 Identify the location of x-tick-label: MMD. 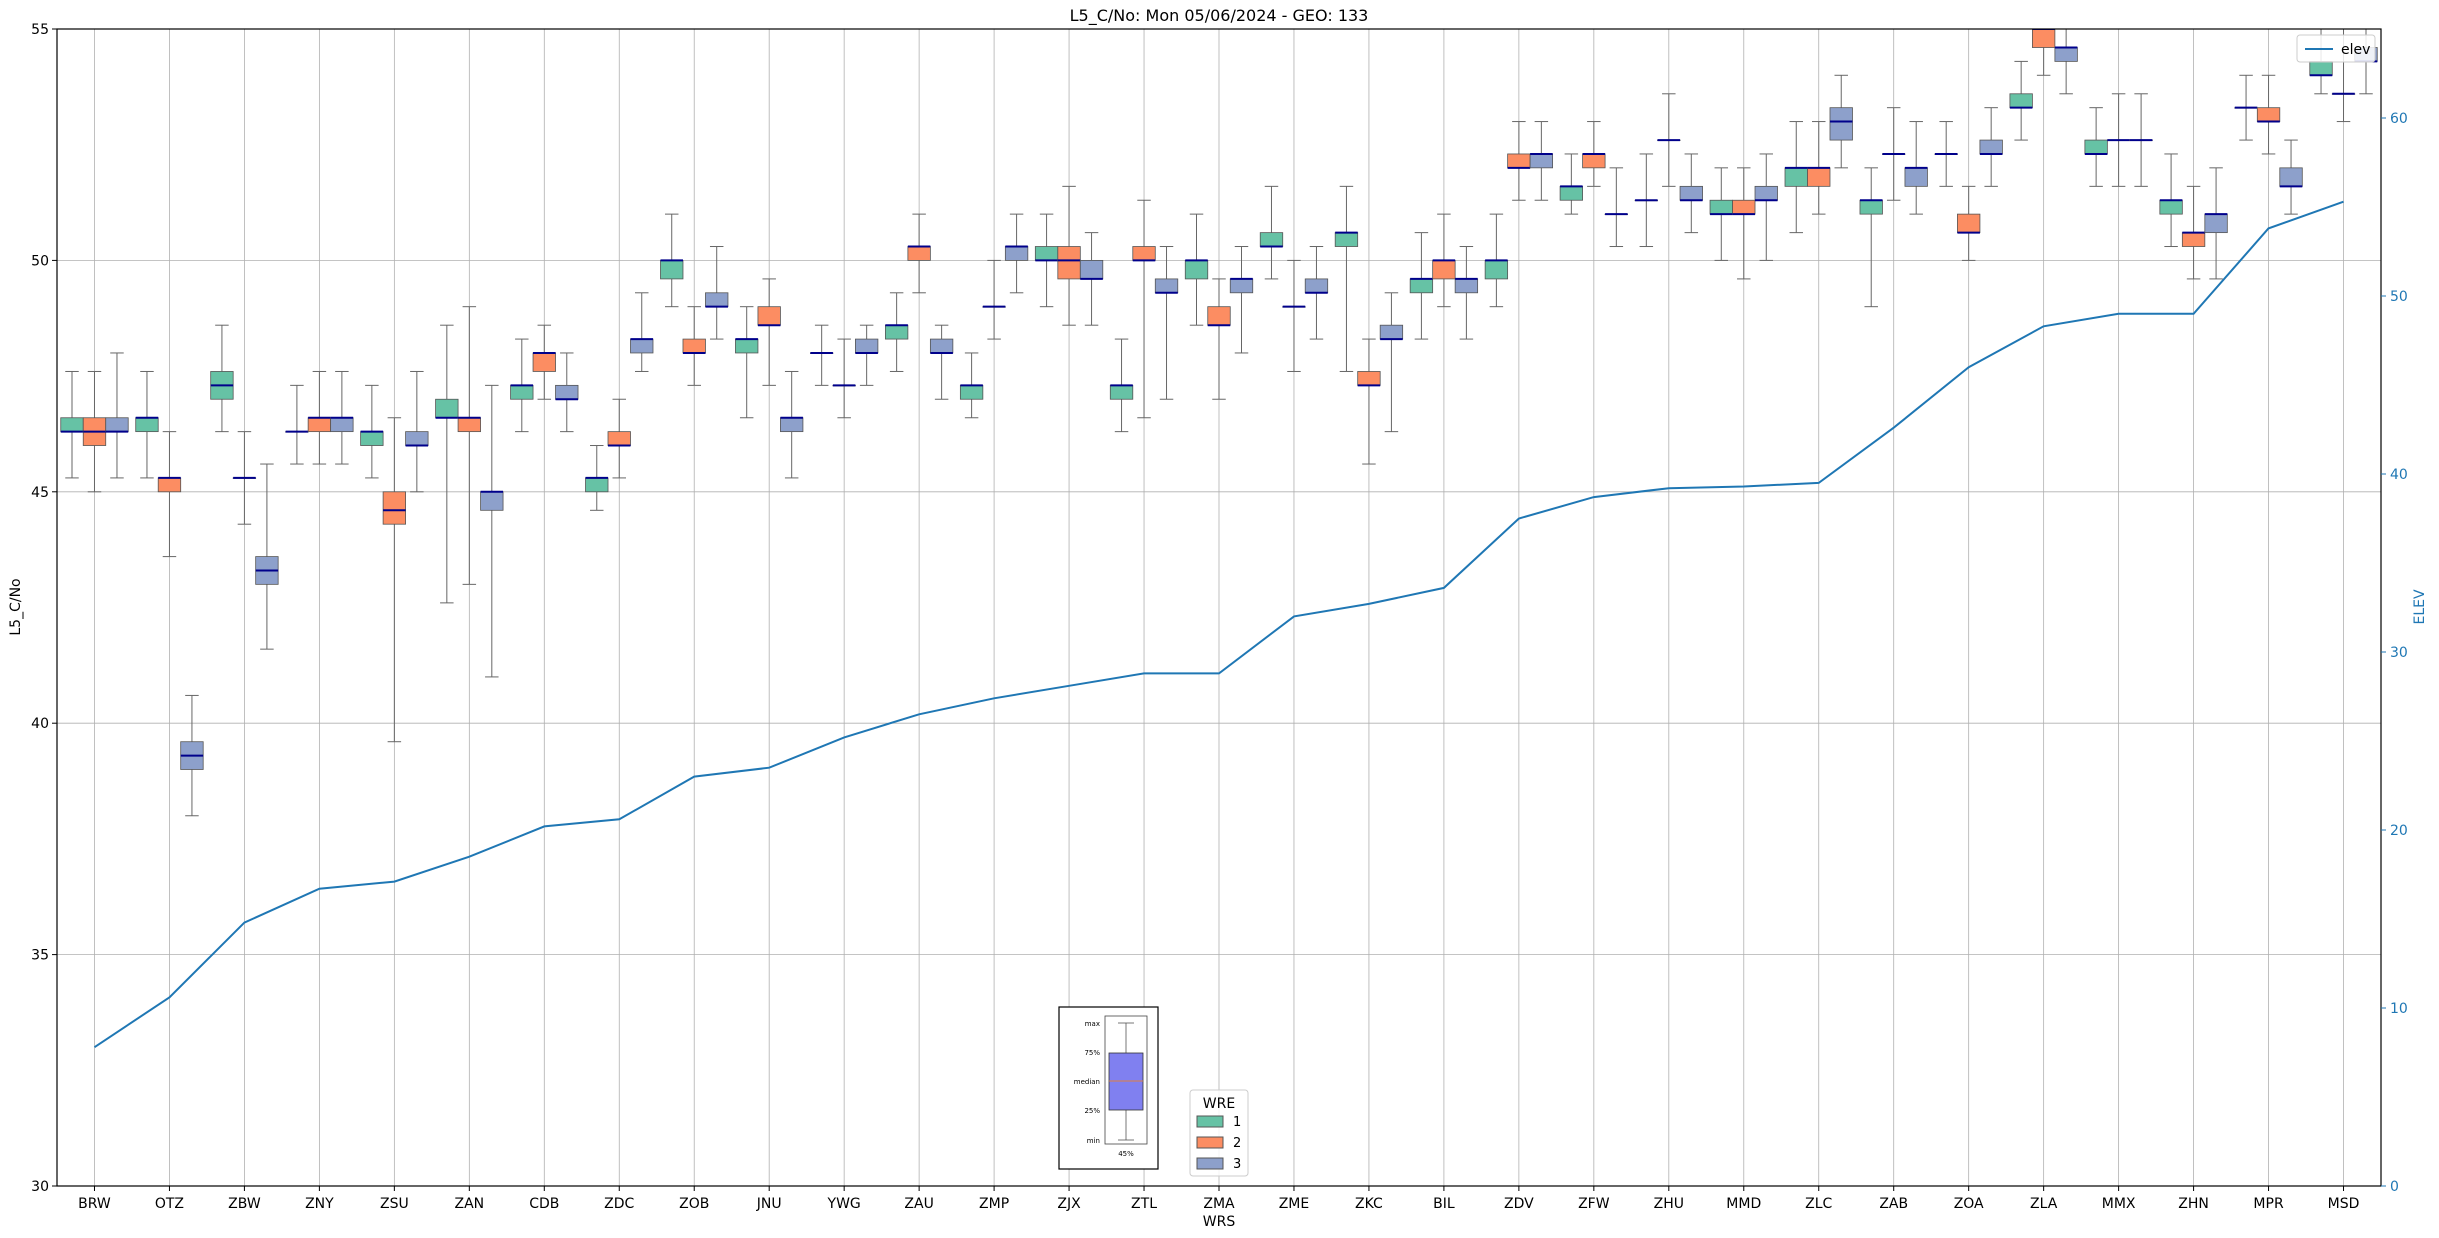
(1743, 1204).